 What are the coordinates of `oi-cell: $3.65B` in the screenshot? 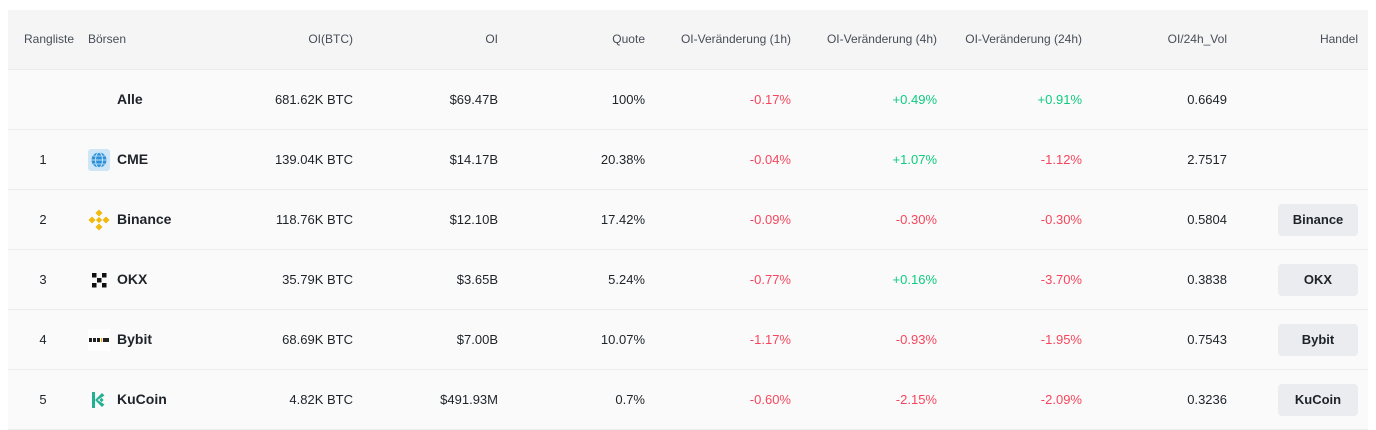 It's located at (477, 279).